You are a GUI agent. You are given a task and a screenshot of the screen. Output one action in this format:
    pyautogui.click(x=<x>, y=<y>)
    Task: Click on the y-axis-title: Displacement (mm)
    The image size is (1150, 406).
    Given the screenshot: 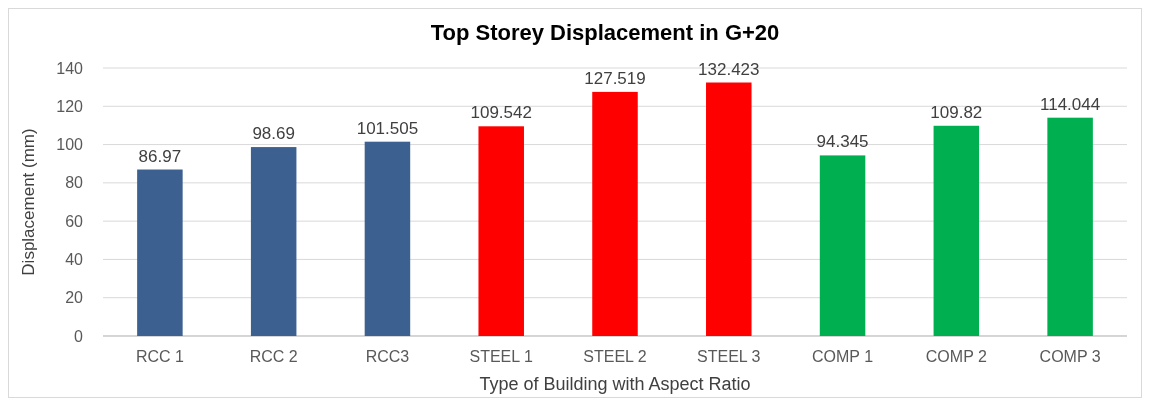 What is the action you would take?
    pyautogui.click(x=28, y=202)
    